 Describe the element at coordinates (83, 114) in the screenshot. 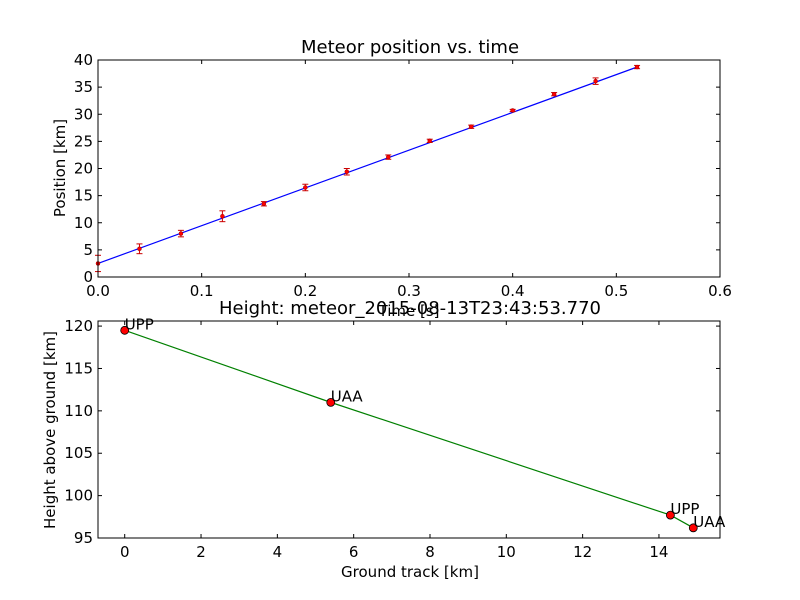

I see `y-tick-label: 30` at that location.